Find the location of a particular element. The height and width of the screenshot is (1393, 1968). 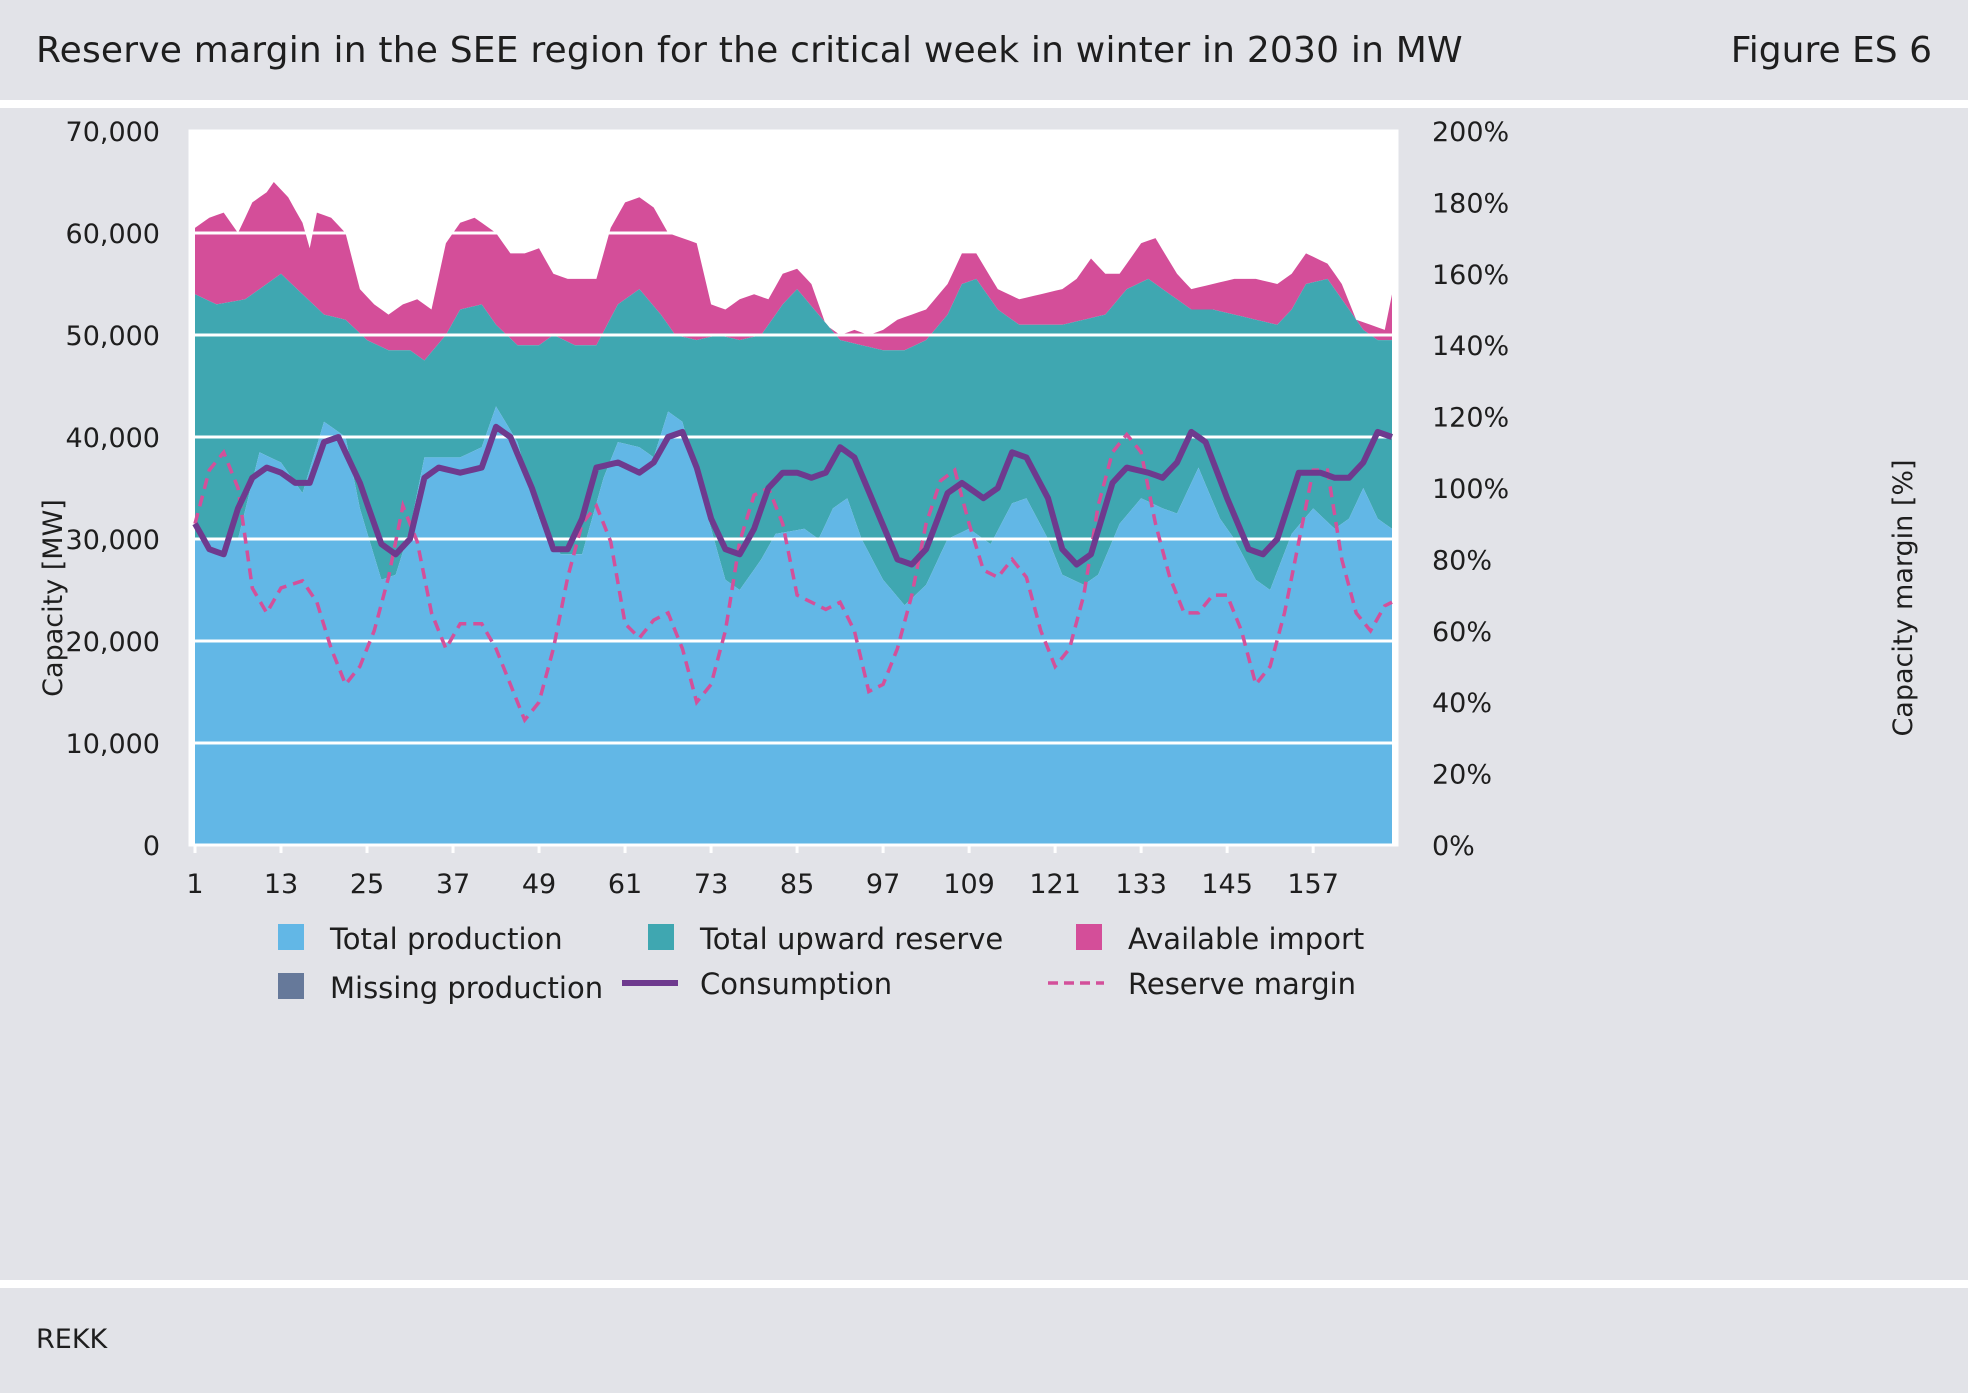

figure-footer: REKK is located at coordinates (984, 1340).